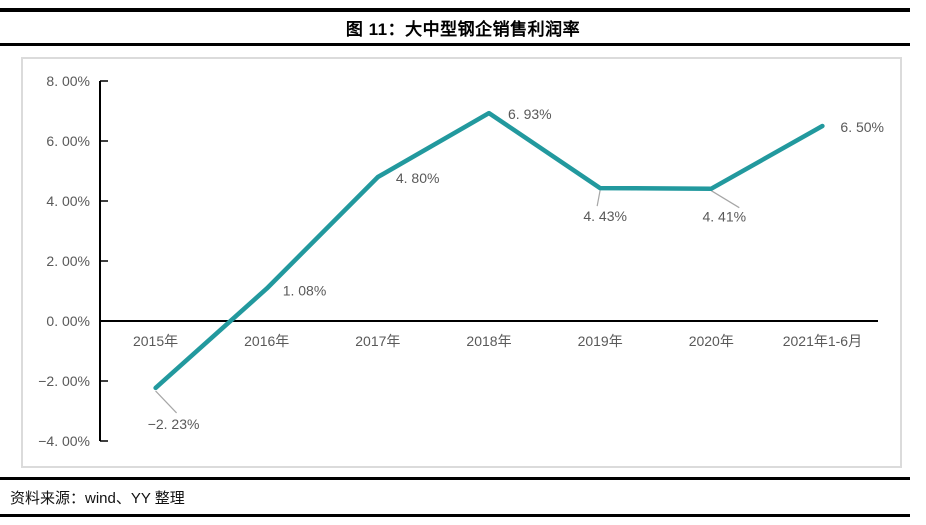 The height and width of the screenshot is (525, 926). Describe the element at coordinates (488, 341) in the screenshot. I see `x-tick-label: 2018年` at that location.